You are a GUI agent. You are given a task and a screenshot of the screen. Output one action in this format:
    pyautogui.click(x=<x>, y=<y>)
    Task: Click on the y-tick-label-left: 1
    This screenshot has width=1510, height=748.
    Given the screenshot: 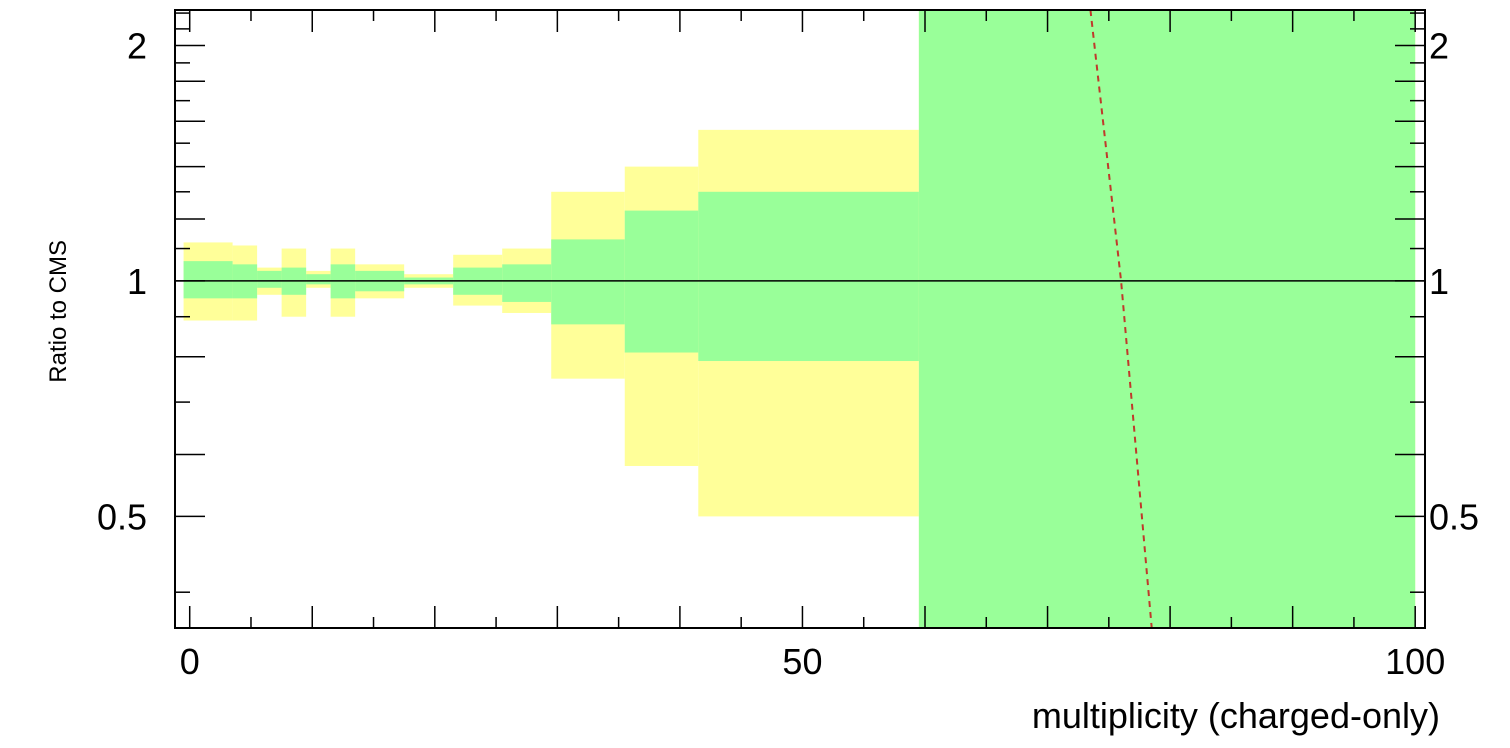 What is the action you would take?
    pyautogui.click(x=137, y=281)
    